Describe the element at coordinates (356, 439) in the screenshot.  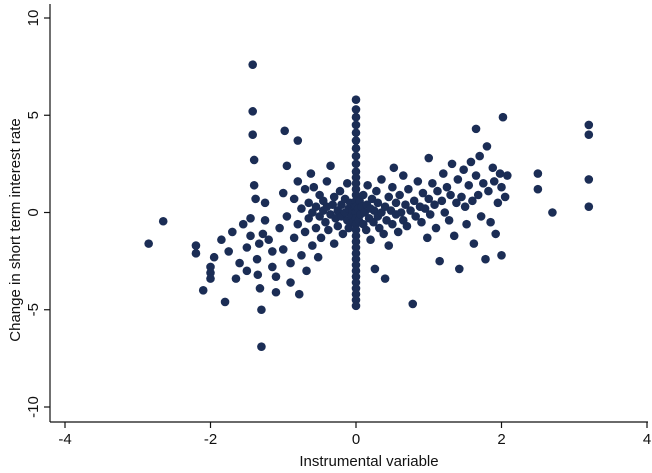
I see `x-tick-label: 0` at that location.